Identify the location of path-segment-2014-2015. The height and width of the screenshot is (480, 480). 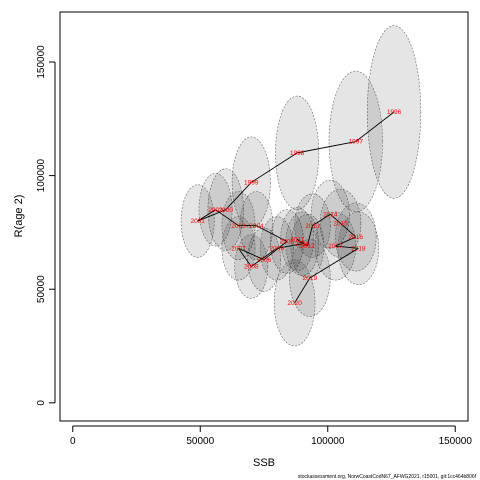
(335, 218).